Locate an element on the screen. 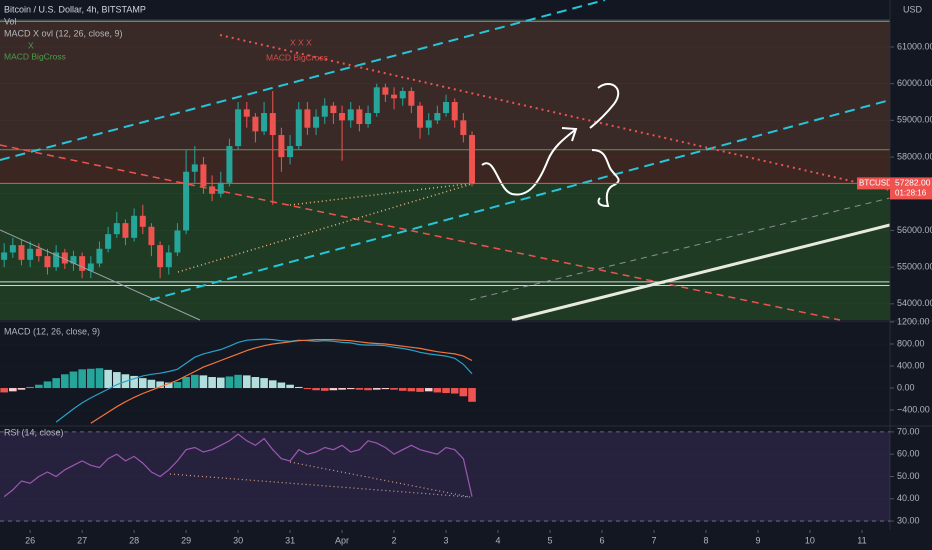 The image size is (932, 550). y-tick-label: 61000.00 is located at coordinates (914, 46).